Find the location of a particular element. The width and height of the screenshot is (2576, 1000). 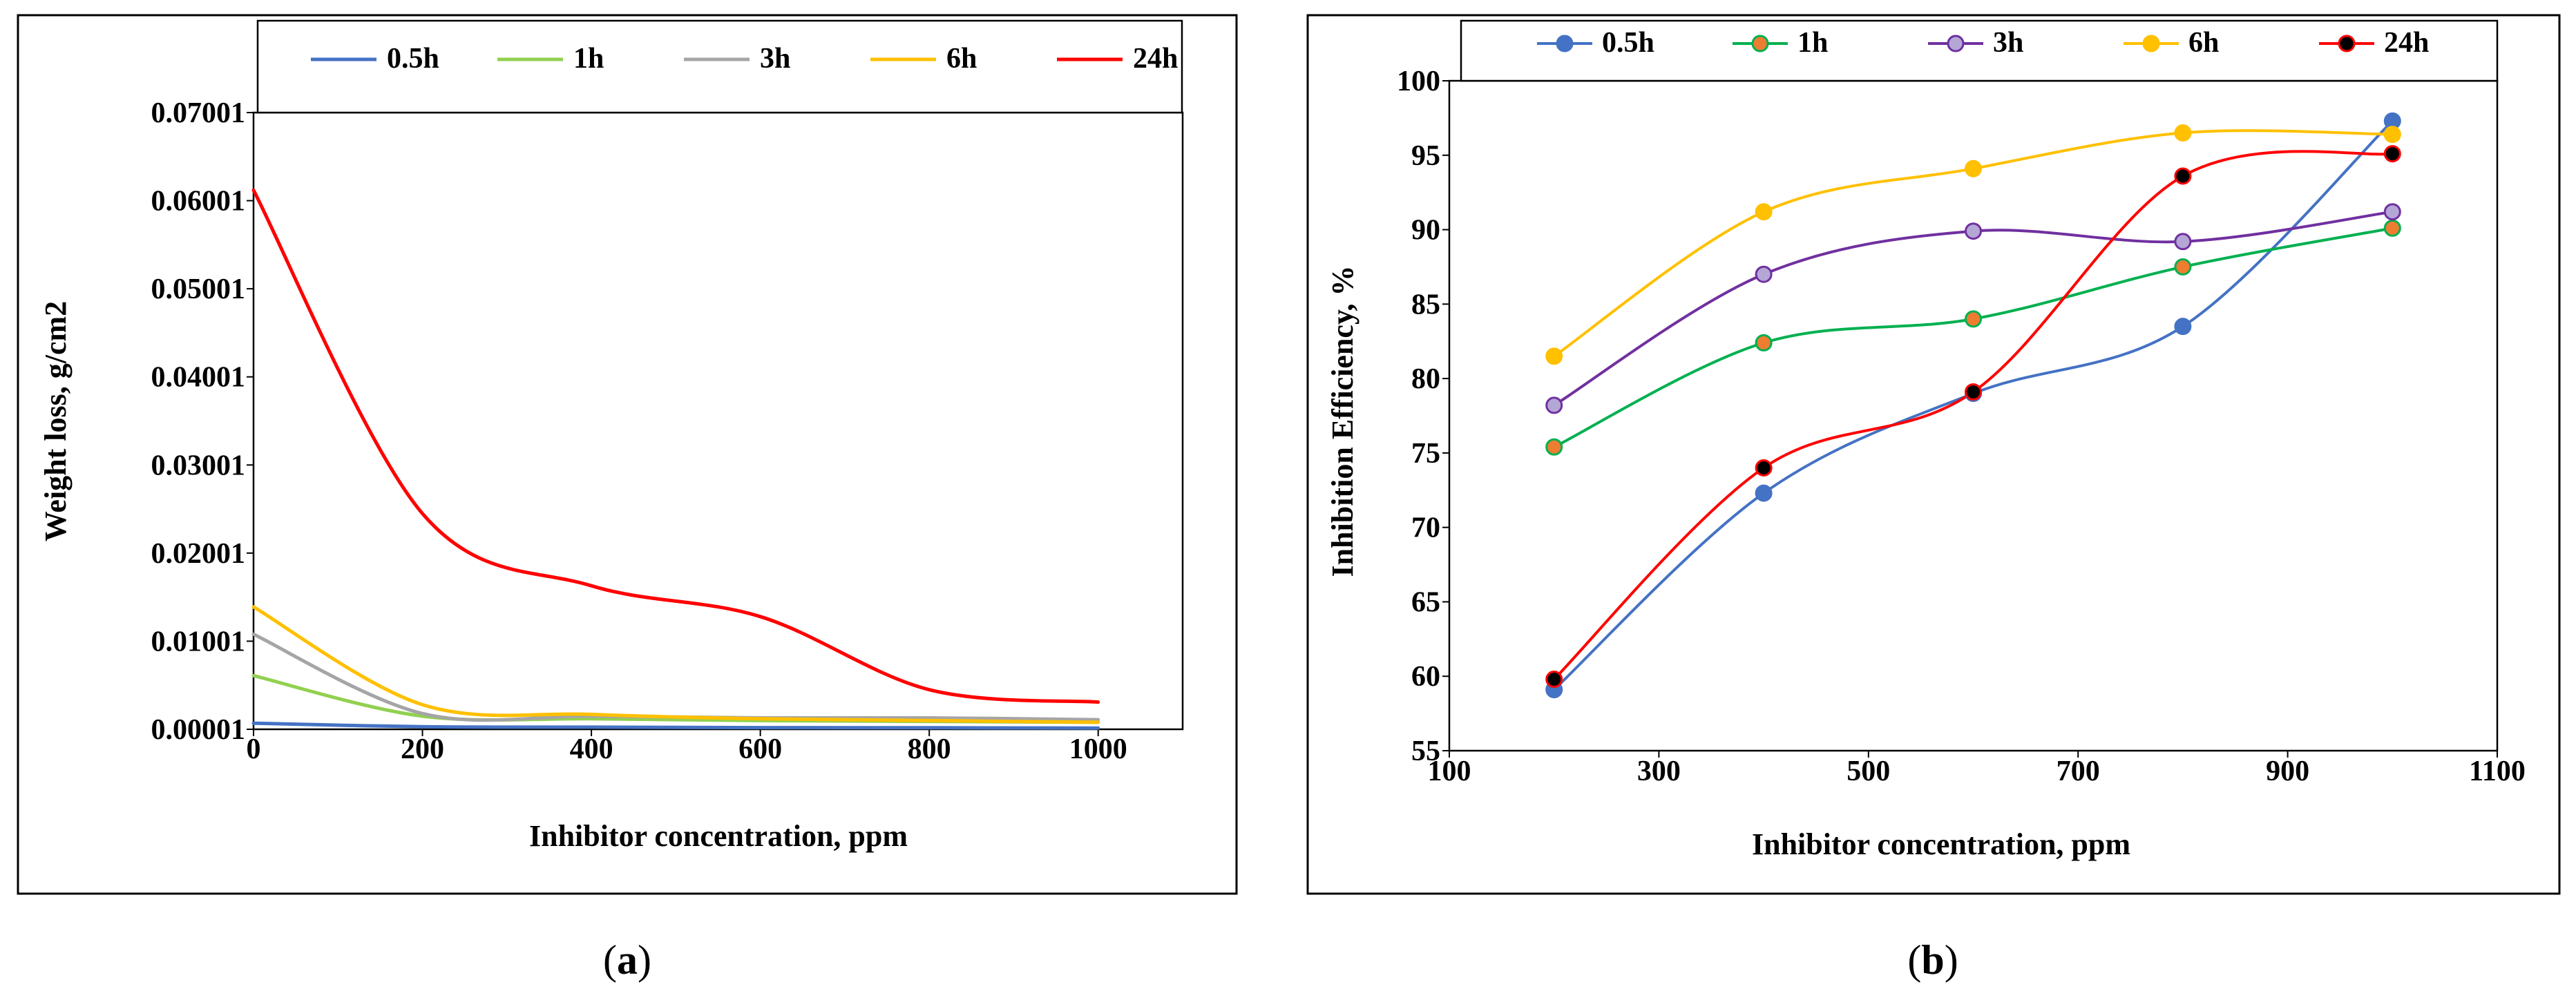

panel-b-y-tick-label: 55 is located at coordinates (1425, 751).